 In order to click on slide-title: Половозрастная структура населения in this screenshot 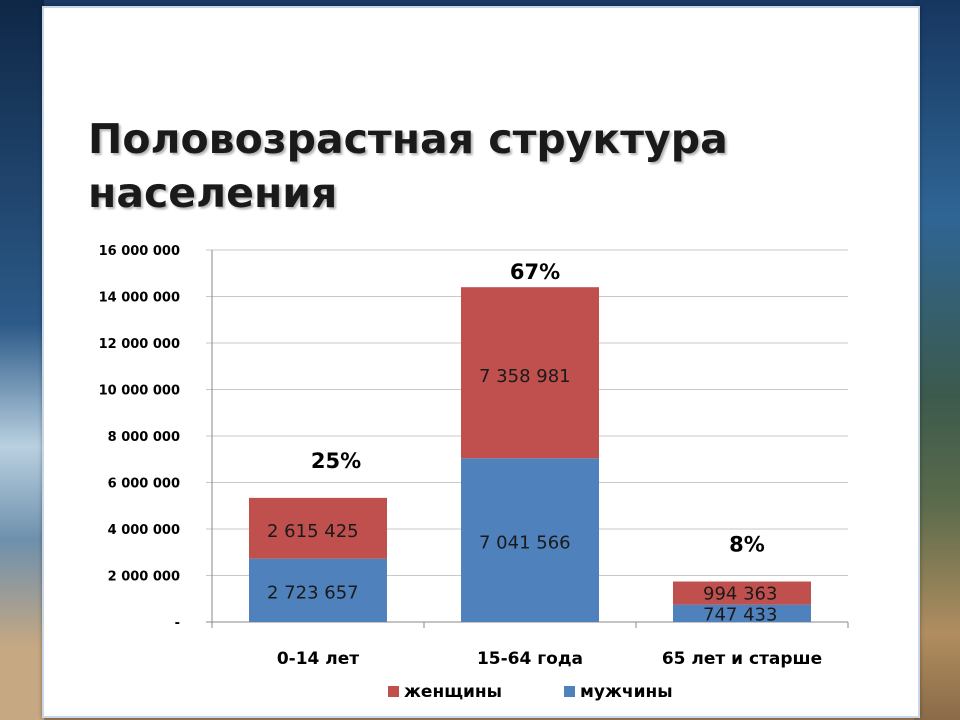, I will do `click(468, 166)`.